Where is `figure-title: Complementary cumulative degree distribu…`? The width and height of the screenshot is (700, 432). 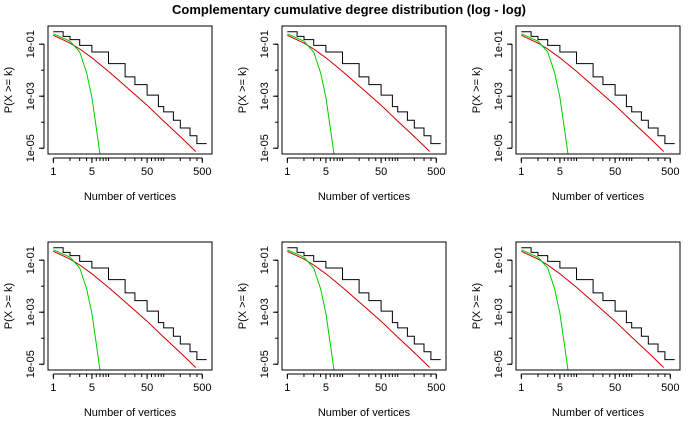 figure-title: Complementary cumulative degree distribu… is located at coordinates (349, 9).